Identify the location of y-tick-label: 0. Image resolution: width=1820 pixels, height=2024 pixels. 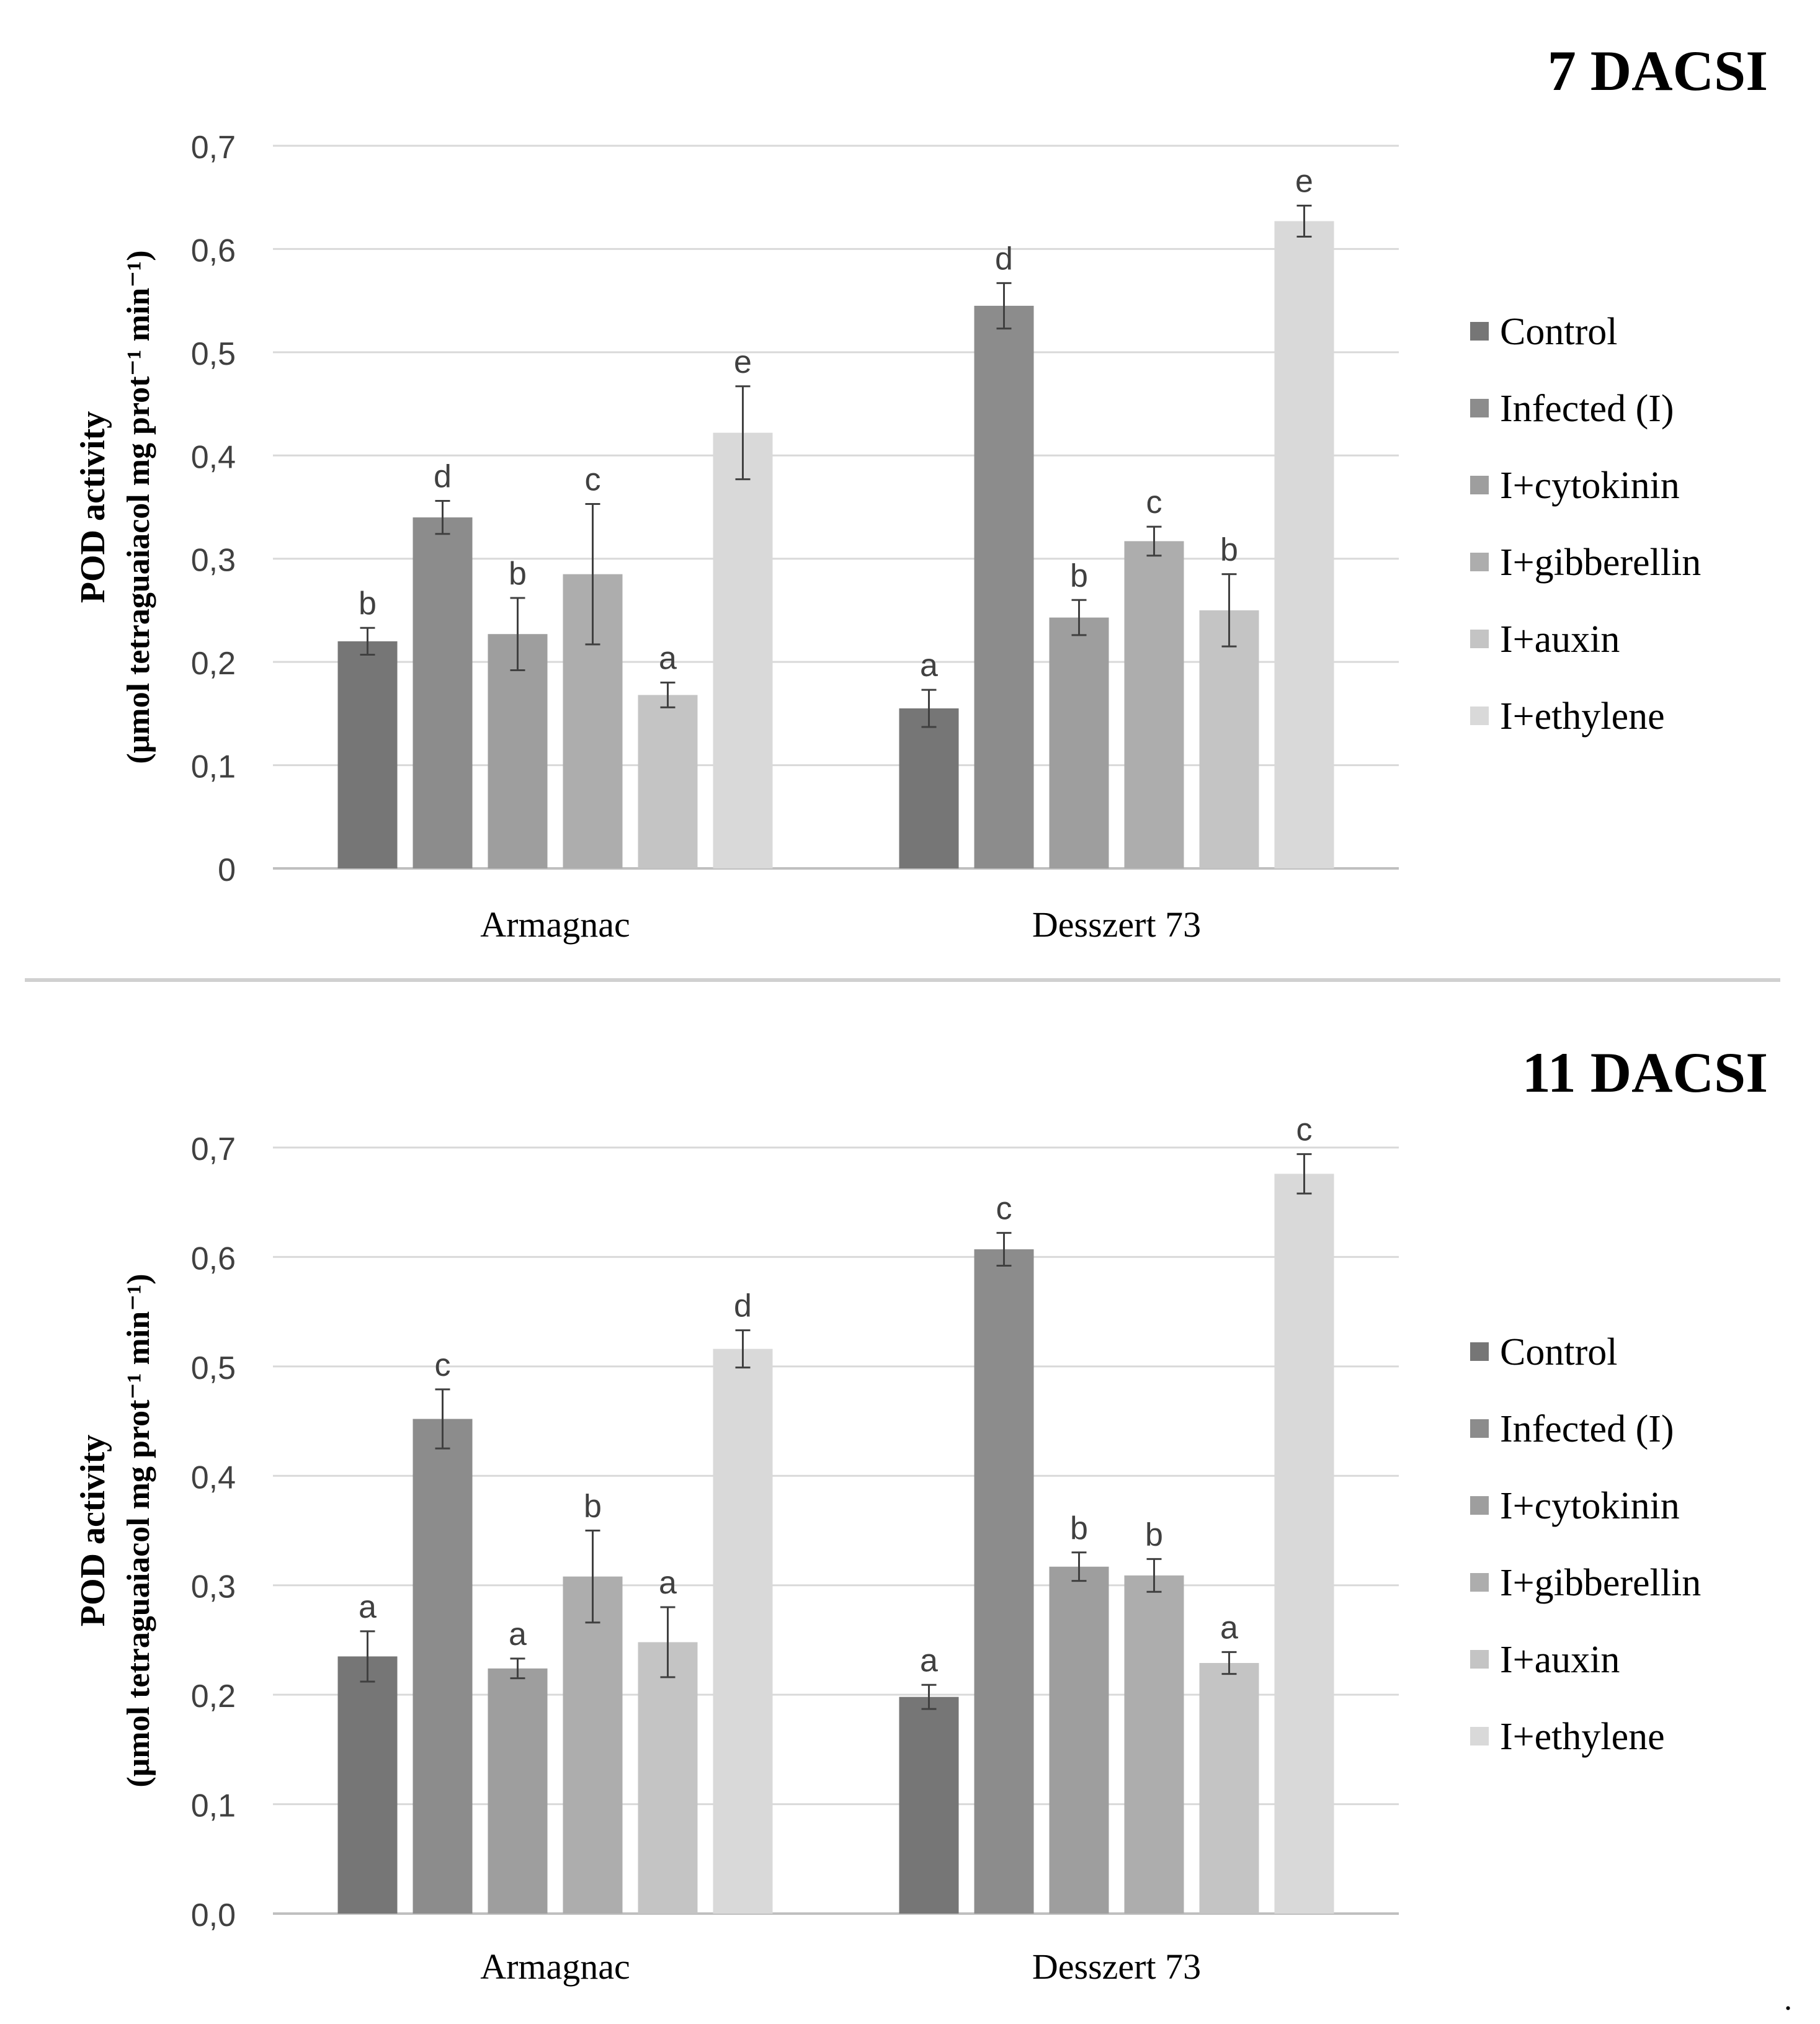
(227, 870).